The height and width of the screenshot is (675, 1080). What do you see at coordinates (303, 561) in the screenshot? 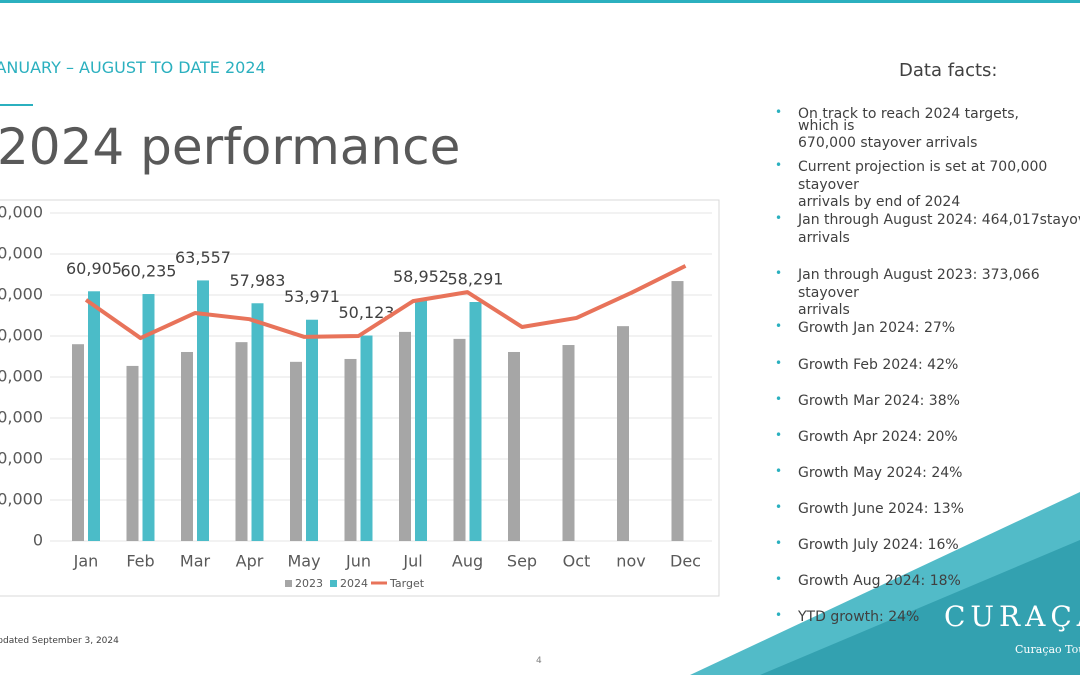
I see `x-tick-label: May` at bounding box center [303, 561].